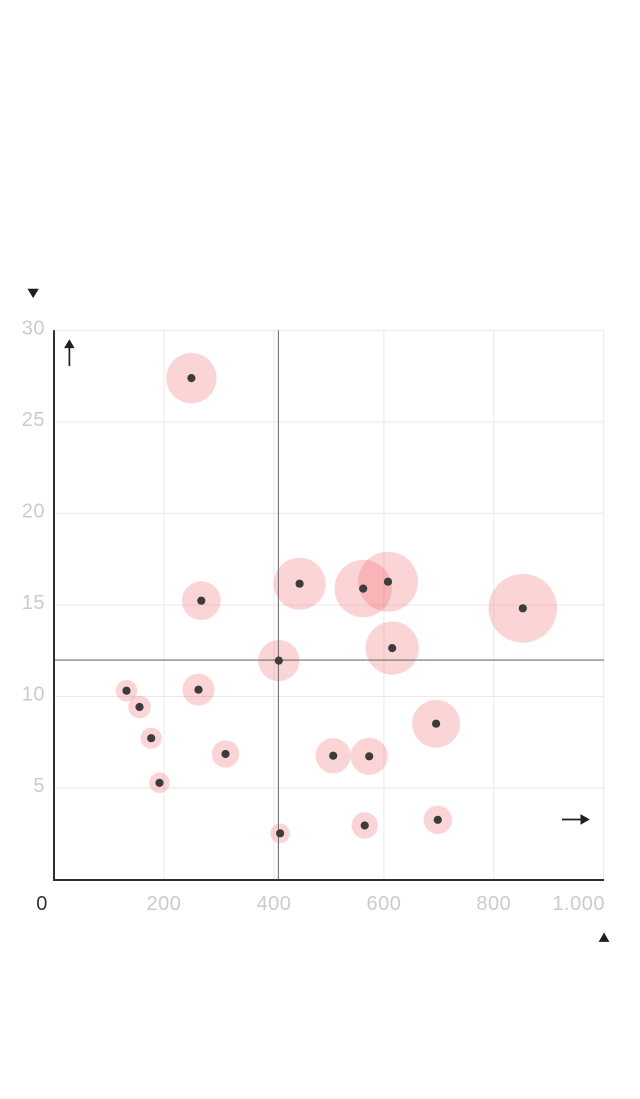 Image resolution: width=640 pixels, height=1099 pixels. I want to click on svg-text: 600, so click(383, 904).